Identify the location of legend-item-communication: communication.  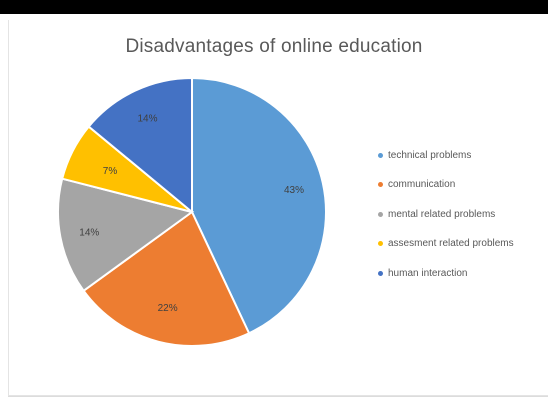
(446, 185).